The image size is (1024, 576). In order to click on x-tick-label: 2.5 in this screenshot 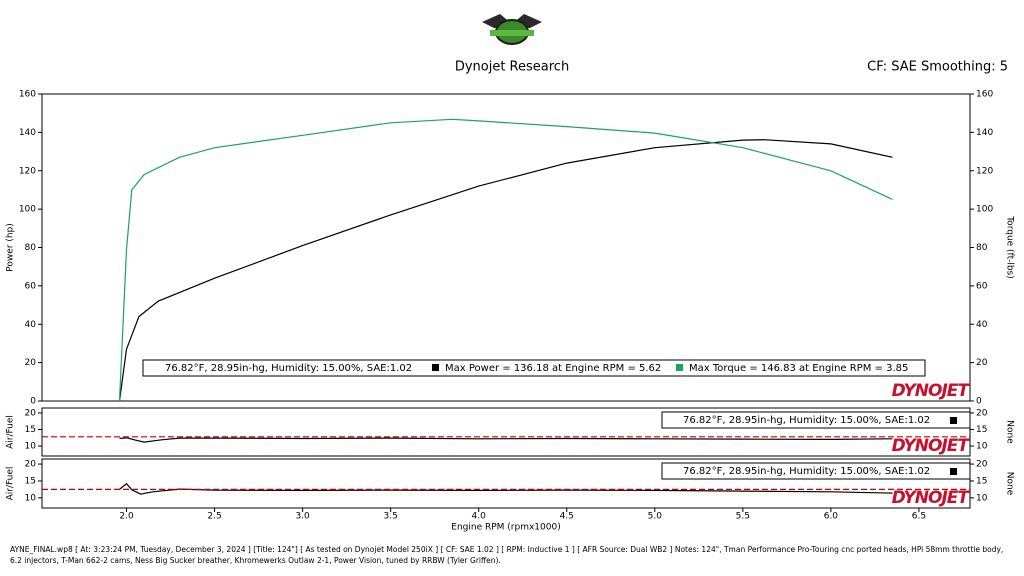, I will do `click(214, 517)`.